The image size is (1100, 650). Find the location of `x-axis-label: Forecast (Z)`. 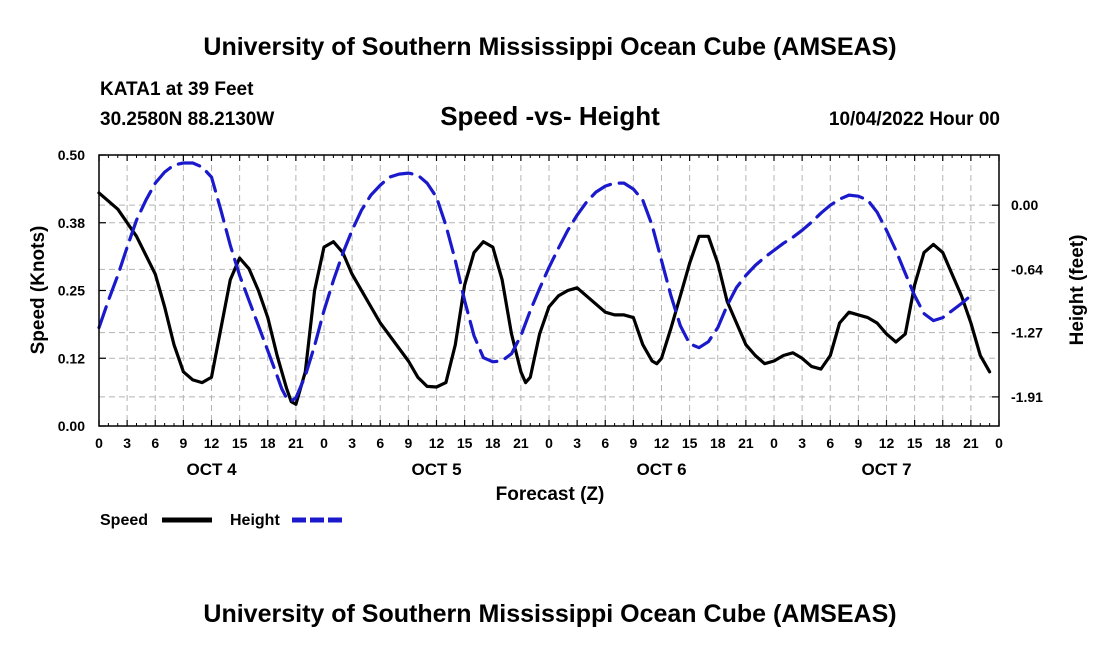

x-axis-label: Forecast (Z) is located at coordinates (550, 494).